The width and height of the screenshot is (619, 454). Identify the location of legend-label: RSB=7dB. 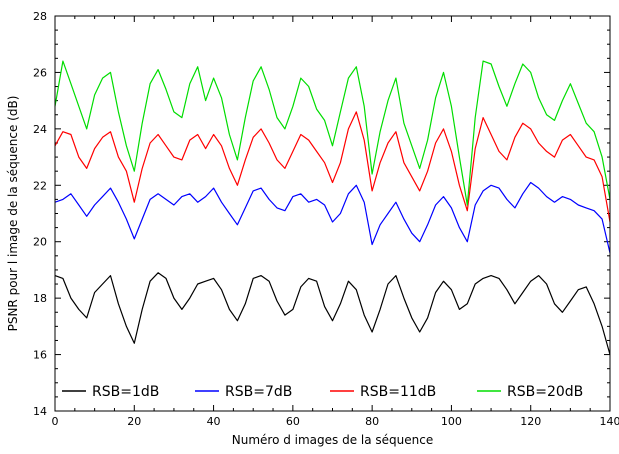
(258, 392).